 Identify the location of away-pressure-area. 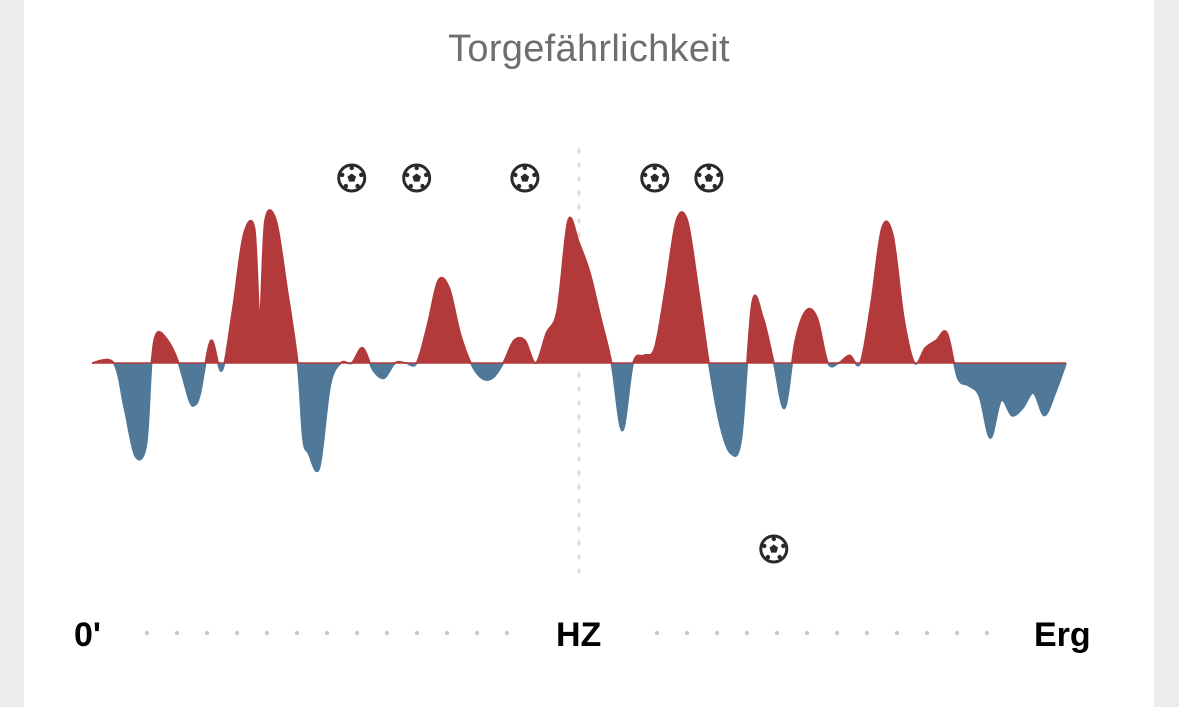
(579, 417).